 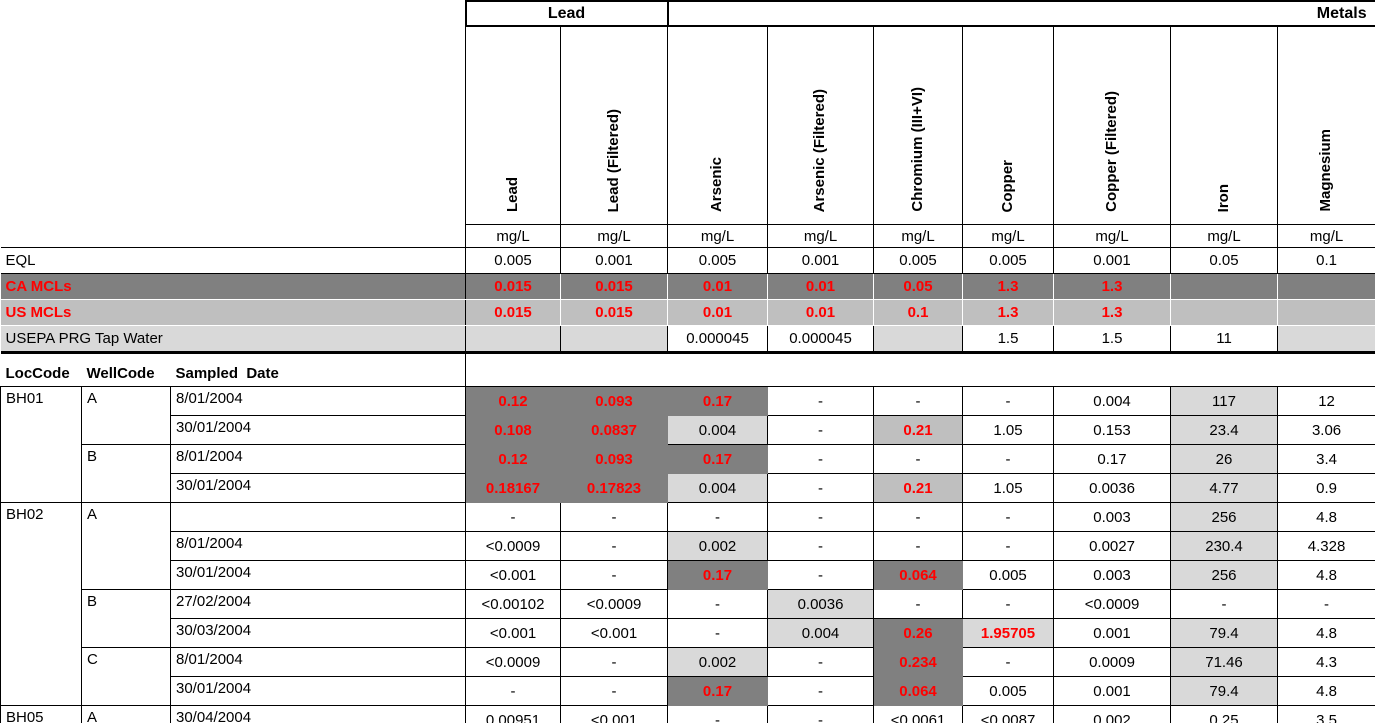 What do you see at coordinates (1326, 662) in the screenshot?
I see `value-cell: 4.3` at bounding box center [1326, 662].